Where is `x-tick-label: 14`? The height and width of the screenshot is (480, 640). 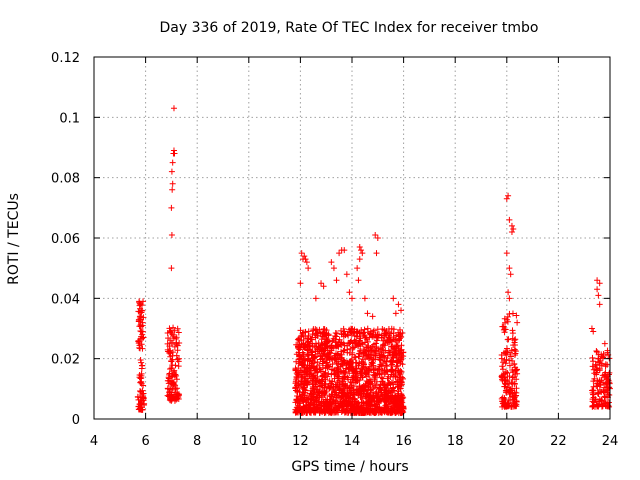 x-tick-label: 14 is located at coordinates (352, 441).